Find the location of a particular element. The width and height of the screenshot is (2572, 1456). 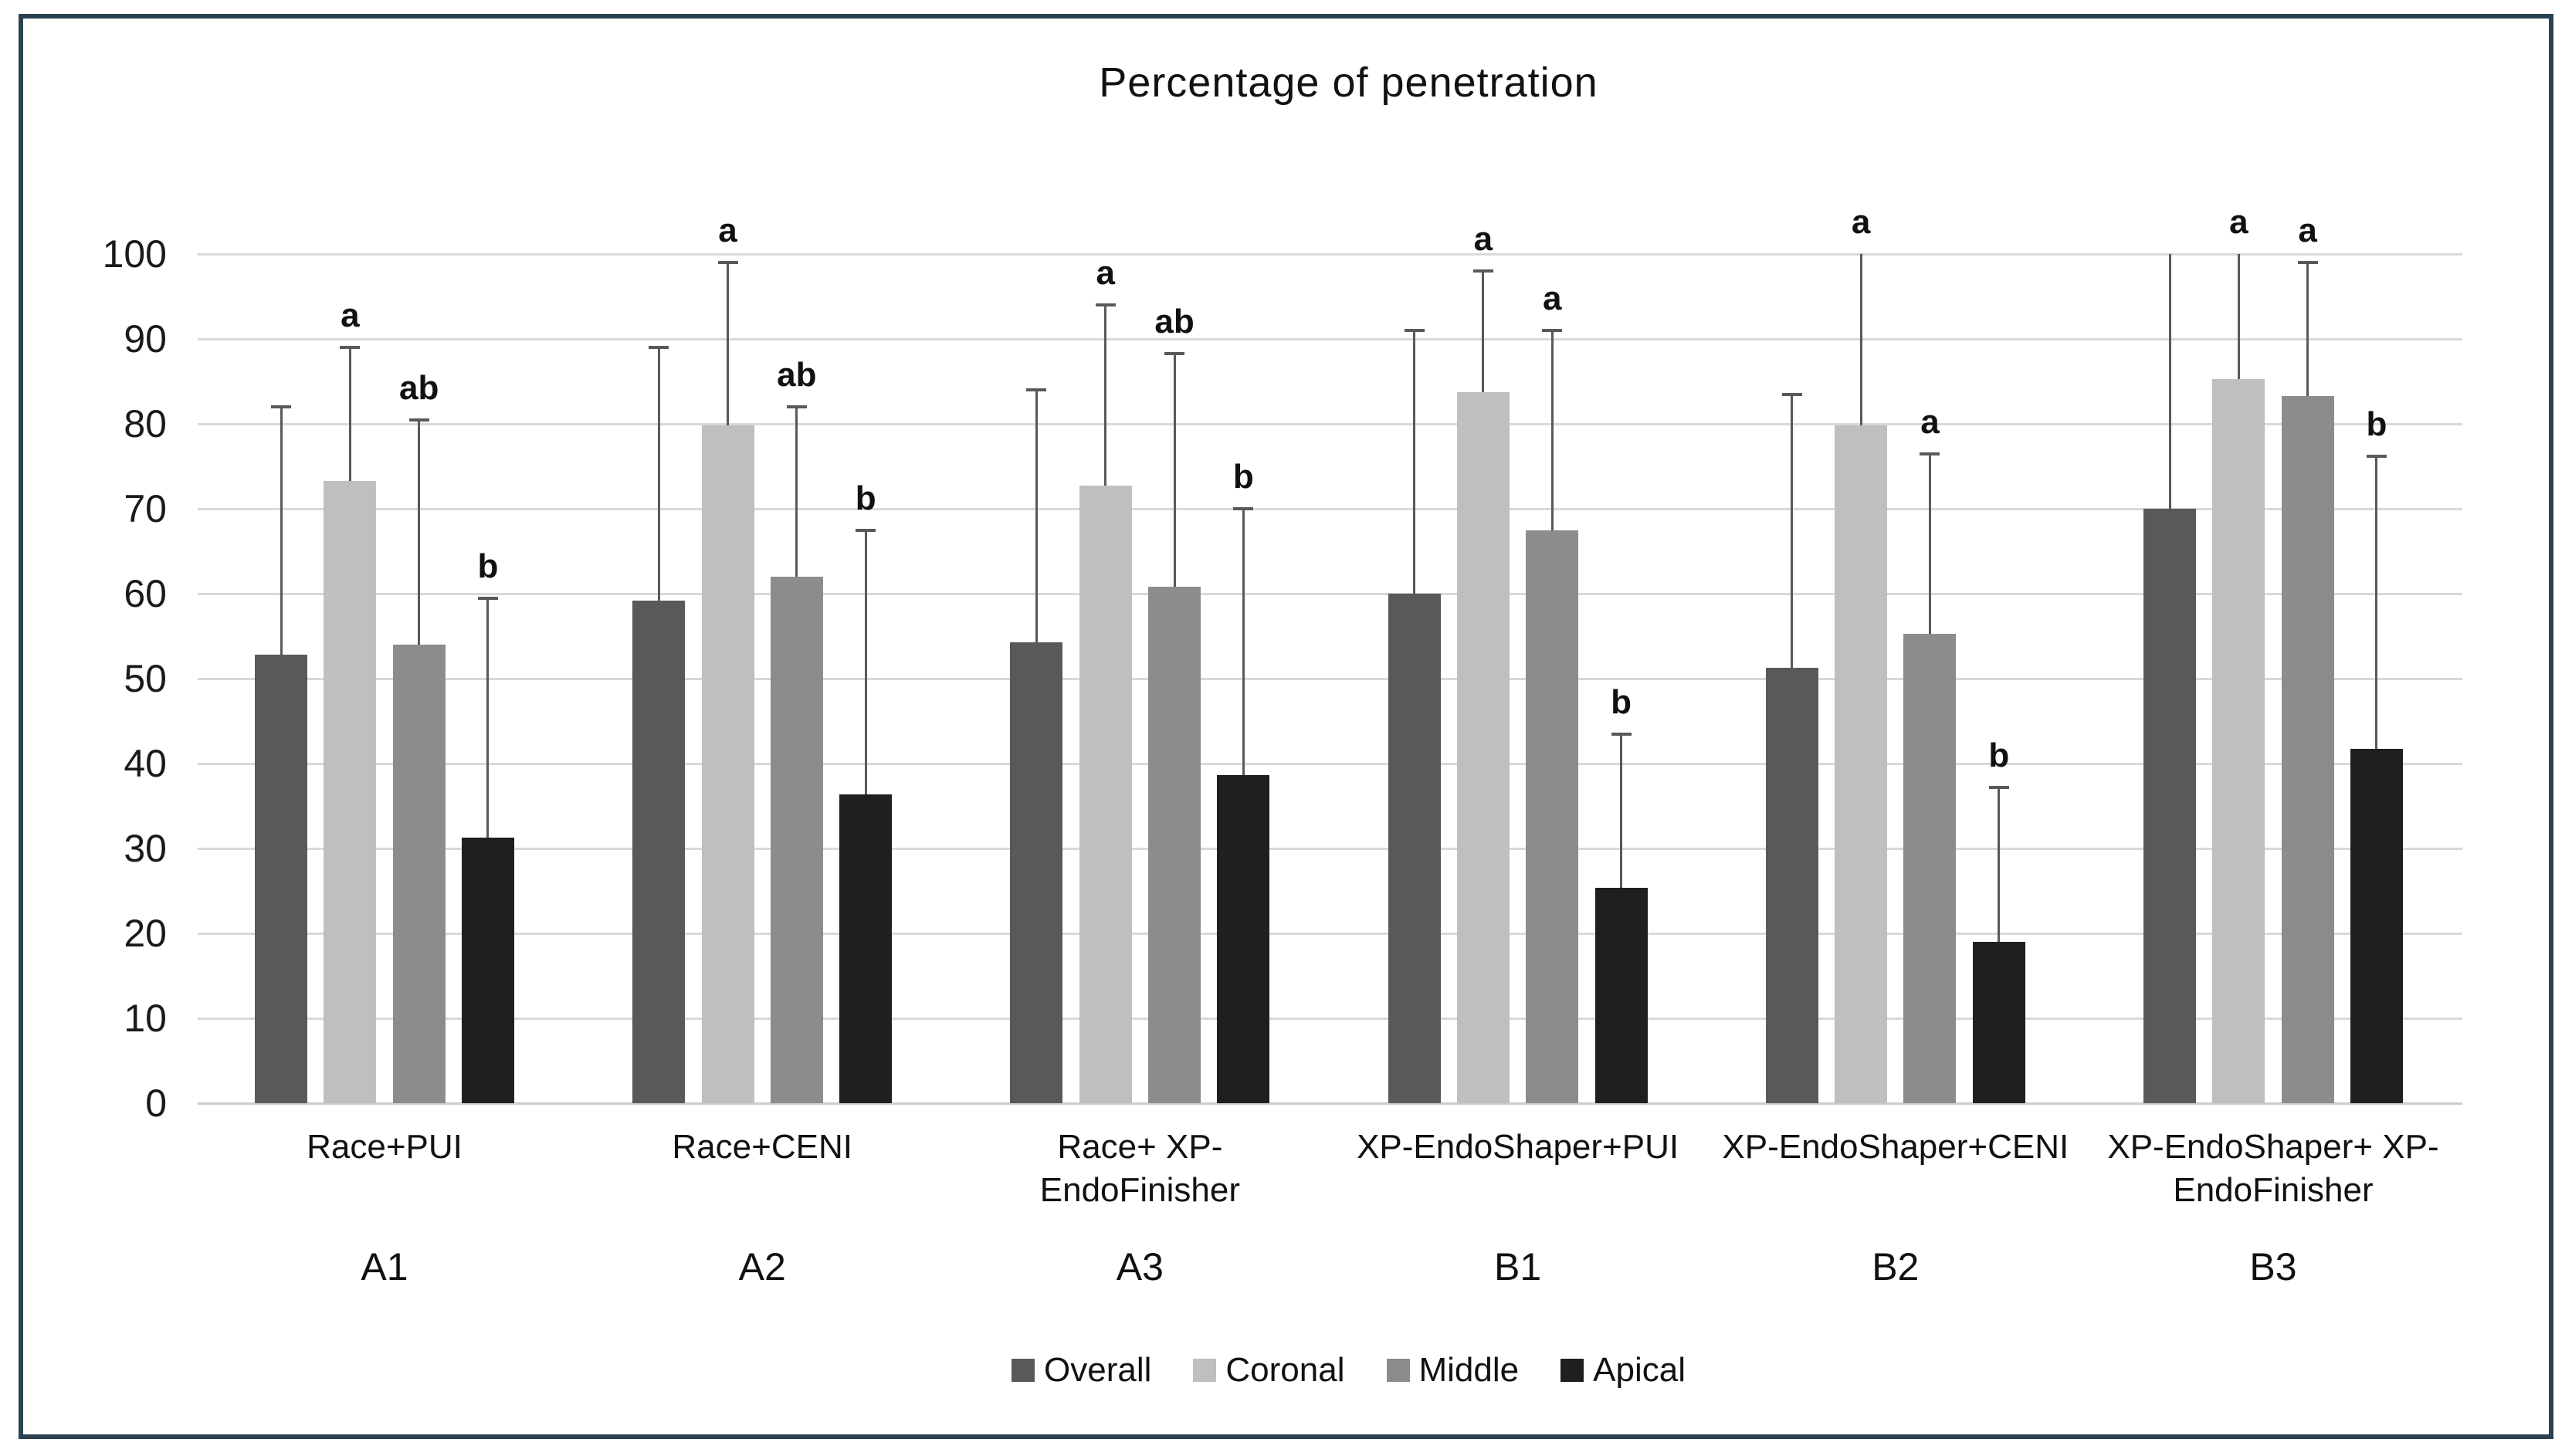

bar-A1-coronal is located at coordinates (351, 791).